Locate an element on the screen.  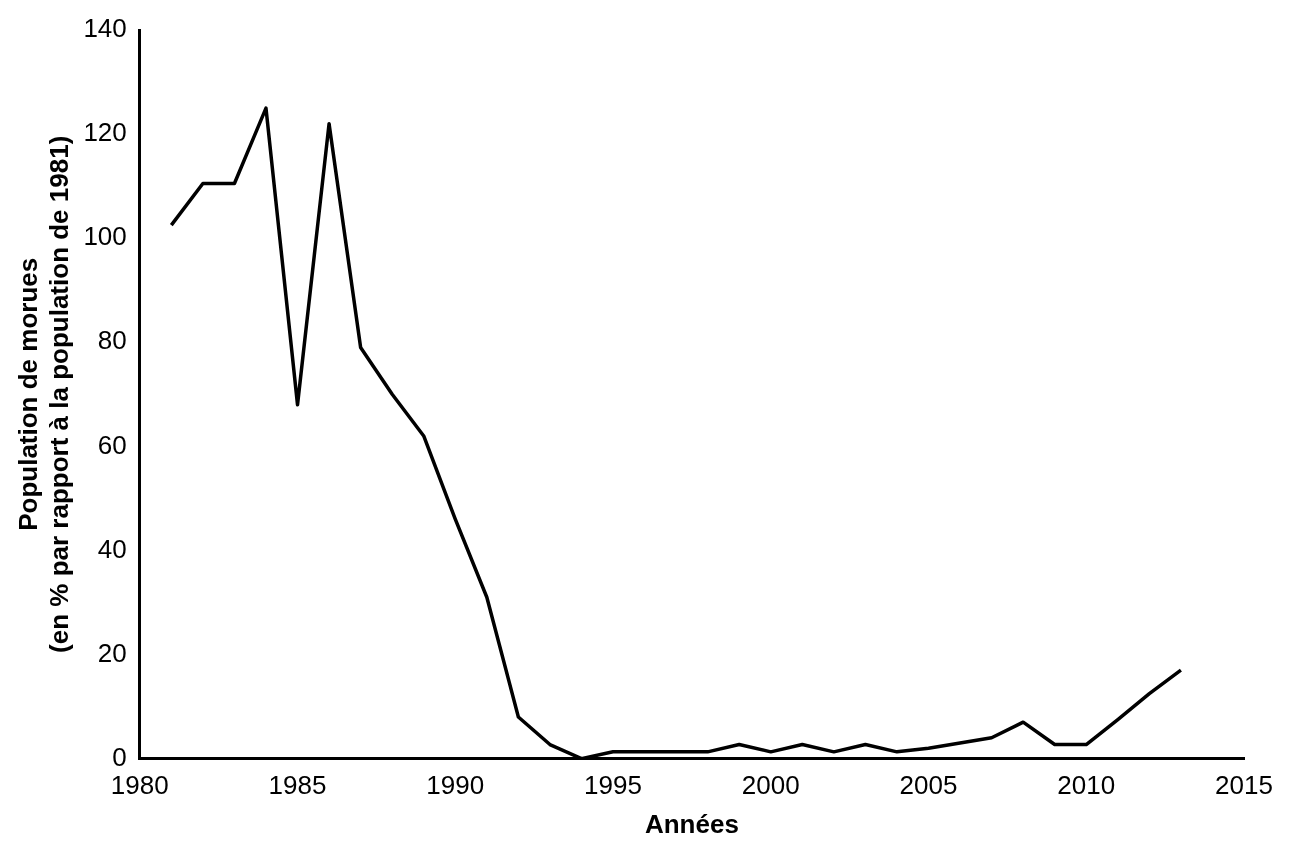
x-axis-title: Années is located at coordinates (691, 823).